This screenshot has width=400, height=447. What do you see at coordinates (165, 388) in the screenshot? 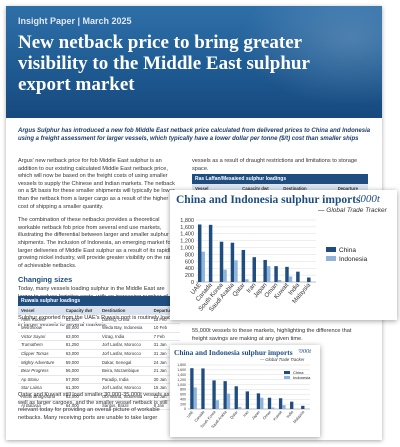
I see `table-cell: 15 Jan` at bounding box center [165, 388].